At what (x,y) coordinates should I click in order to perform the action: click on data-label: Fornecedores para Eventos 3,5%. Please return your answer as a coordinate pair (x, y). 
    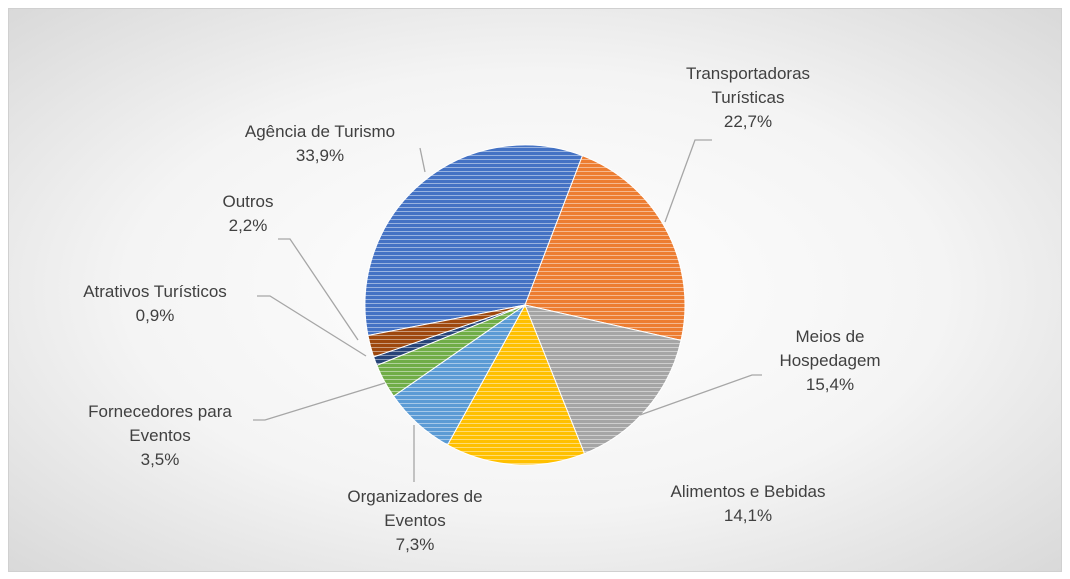
    Looking at the image, I should click on (160, 436).